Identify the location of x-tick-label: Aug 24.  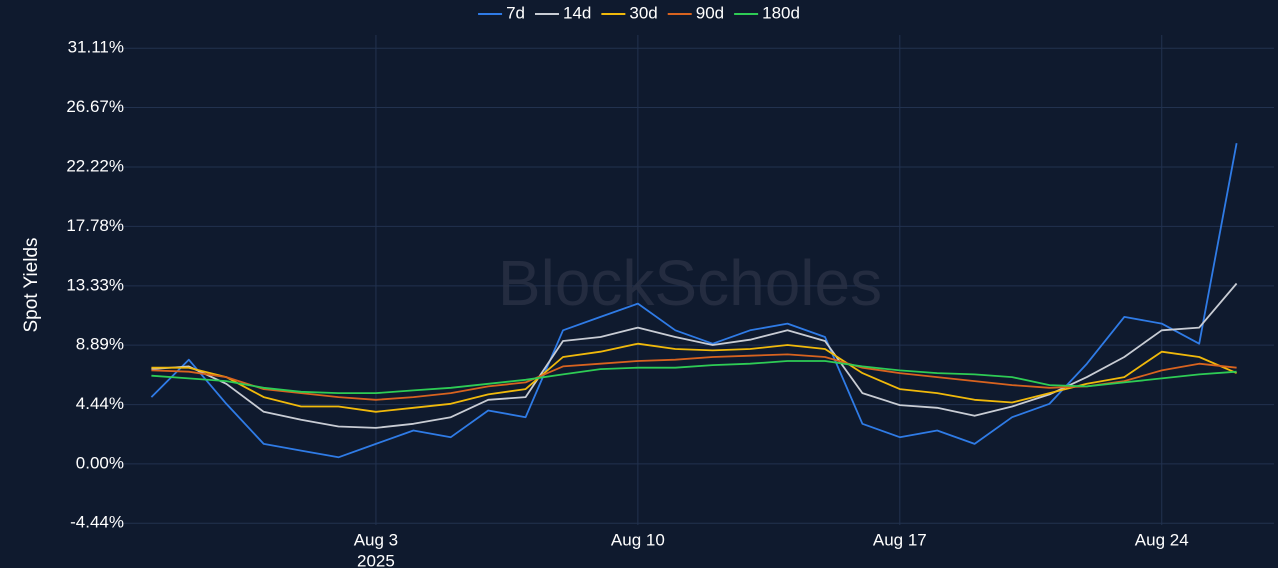
(1162, 539).